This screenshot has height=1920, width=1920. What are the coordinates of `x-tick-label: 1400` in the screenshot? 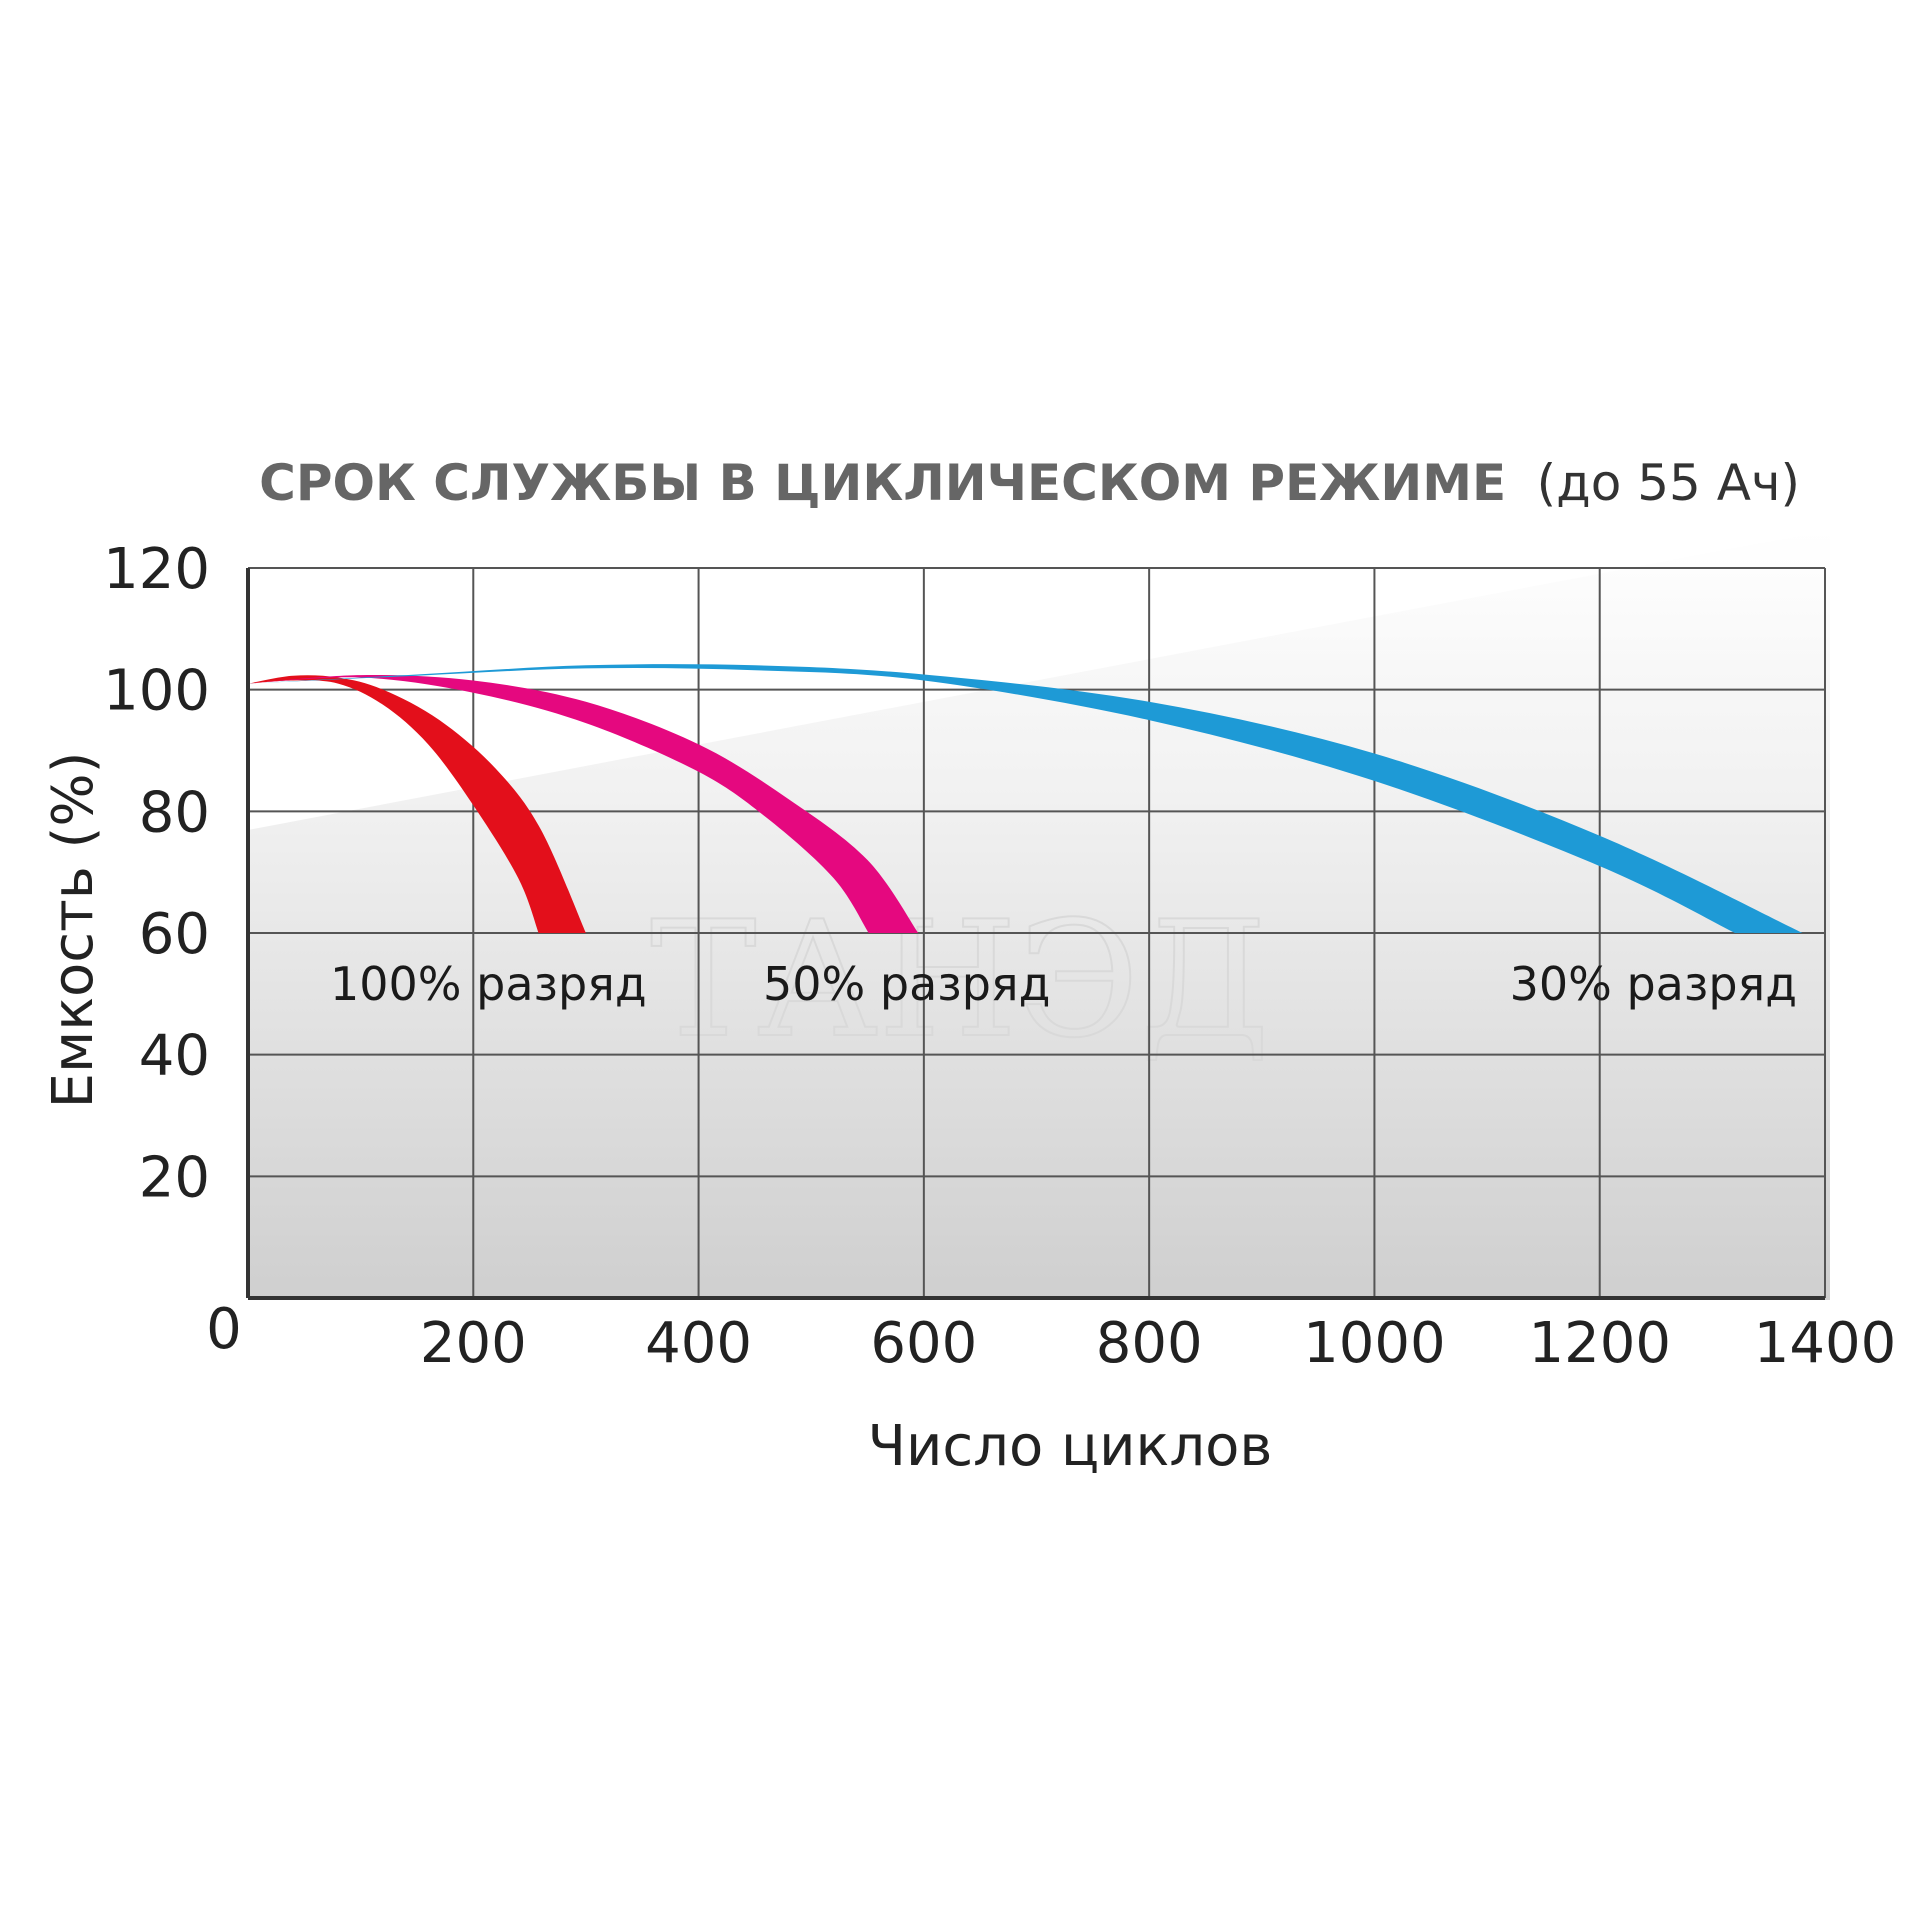 It's located at (1825, 1343).